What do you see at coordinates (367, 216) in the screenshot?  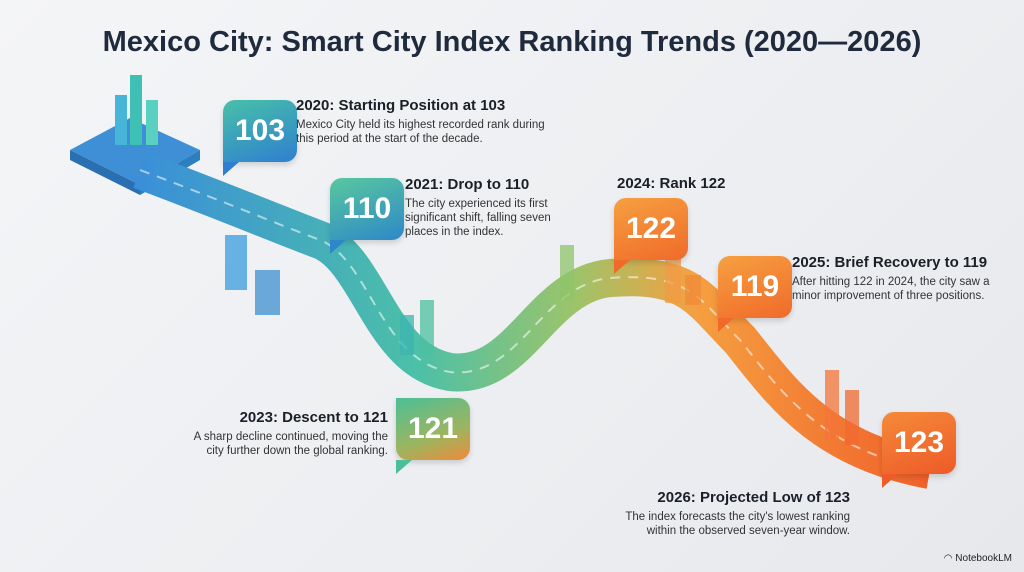 I see `rank-bubble-2021: 110` at bounding box center [367, 216].